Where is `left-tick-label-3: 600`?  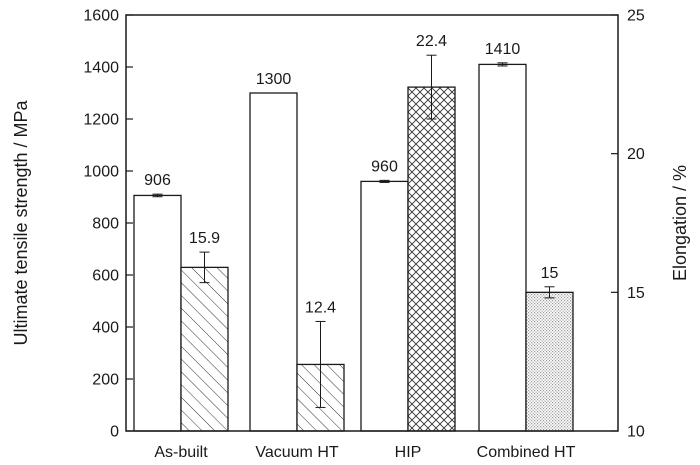
left-tick-label-3: 600 is located at coordinates (105, 276).